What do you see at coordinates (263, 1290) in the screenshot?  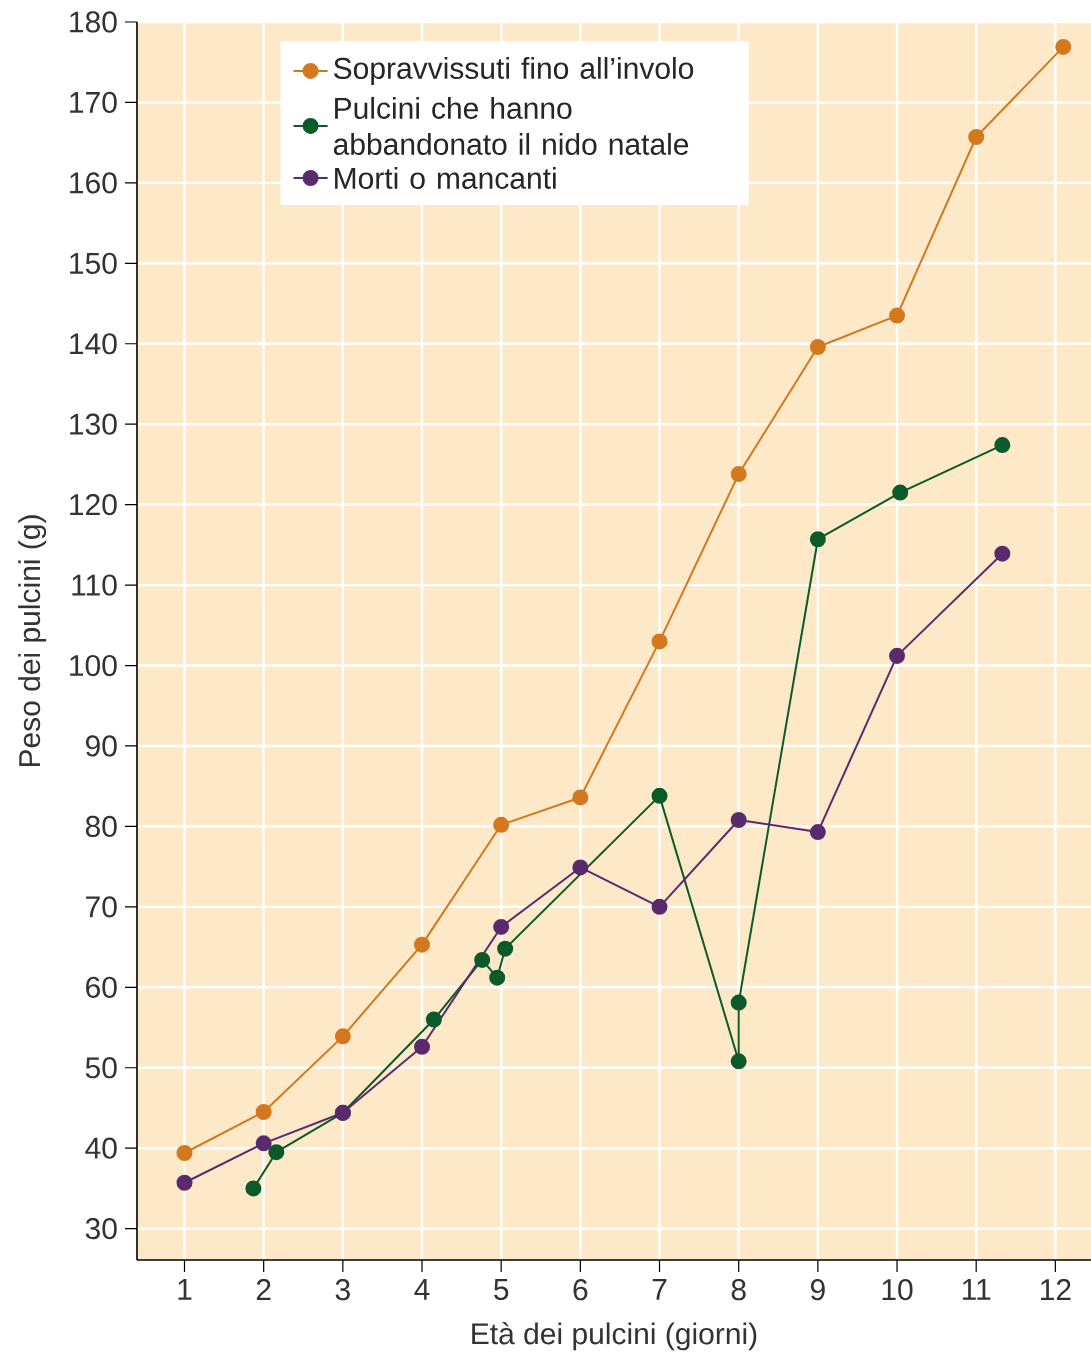 I see `x-tick-label: 2` at bounding box center [263, 1290].